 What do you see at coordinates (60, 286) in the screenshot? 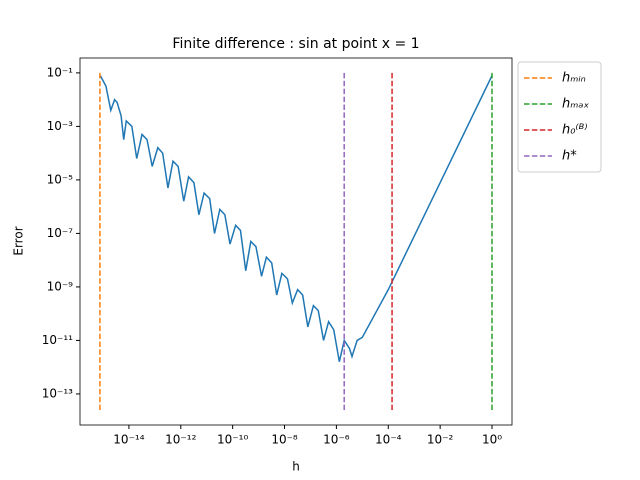
I see `y-tick-label: 10⁻⁹` at bounding box center [60, 286].